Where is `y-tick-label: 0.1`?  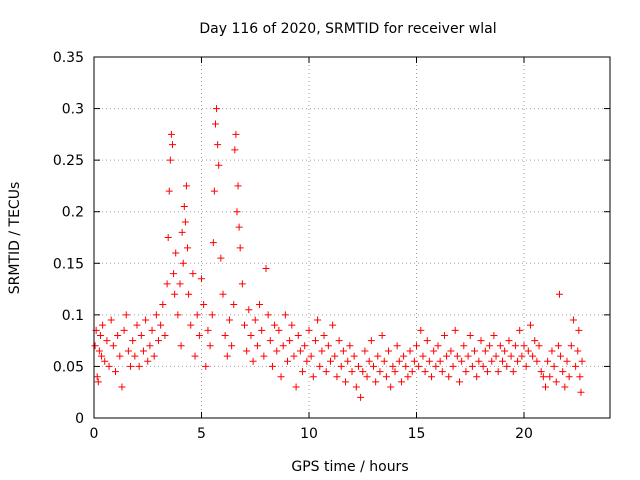 y-tick-label: 0.1 is located at coordinates (73, 316).